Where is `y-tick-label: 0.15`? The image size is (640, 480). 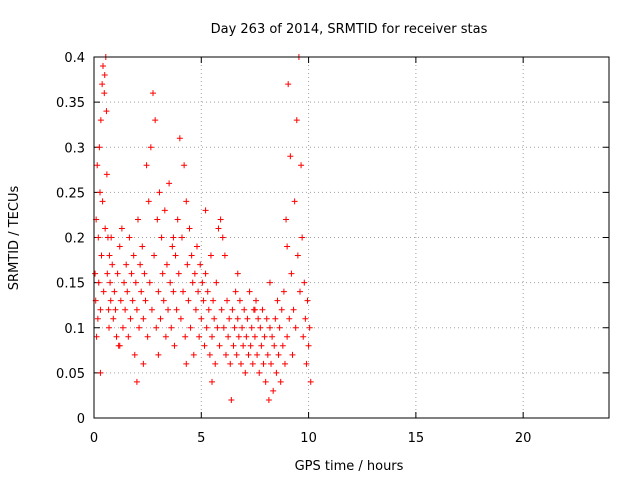
y-tick-label: 0.15 is located at coordinates (70, 284).